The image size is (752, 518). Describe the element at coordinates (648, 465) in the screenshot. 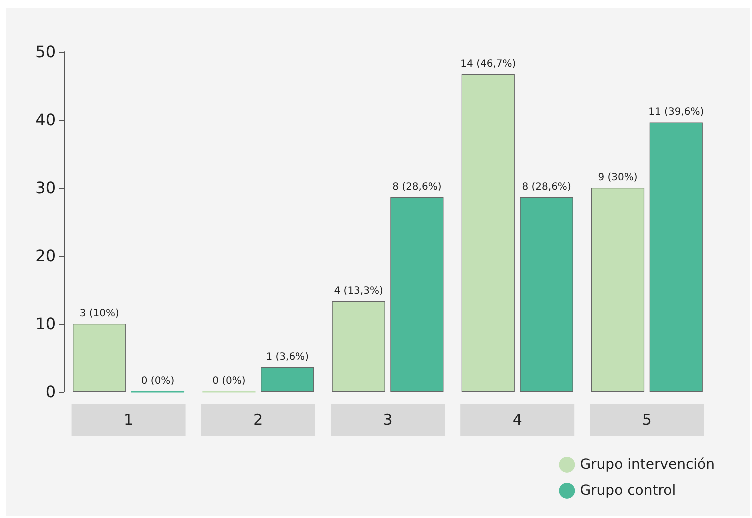

I see `legend-label: Grupo intervención` at that location.